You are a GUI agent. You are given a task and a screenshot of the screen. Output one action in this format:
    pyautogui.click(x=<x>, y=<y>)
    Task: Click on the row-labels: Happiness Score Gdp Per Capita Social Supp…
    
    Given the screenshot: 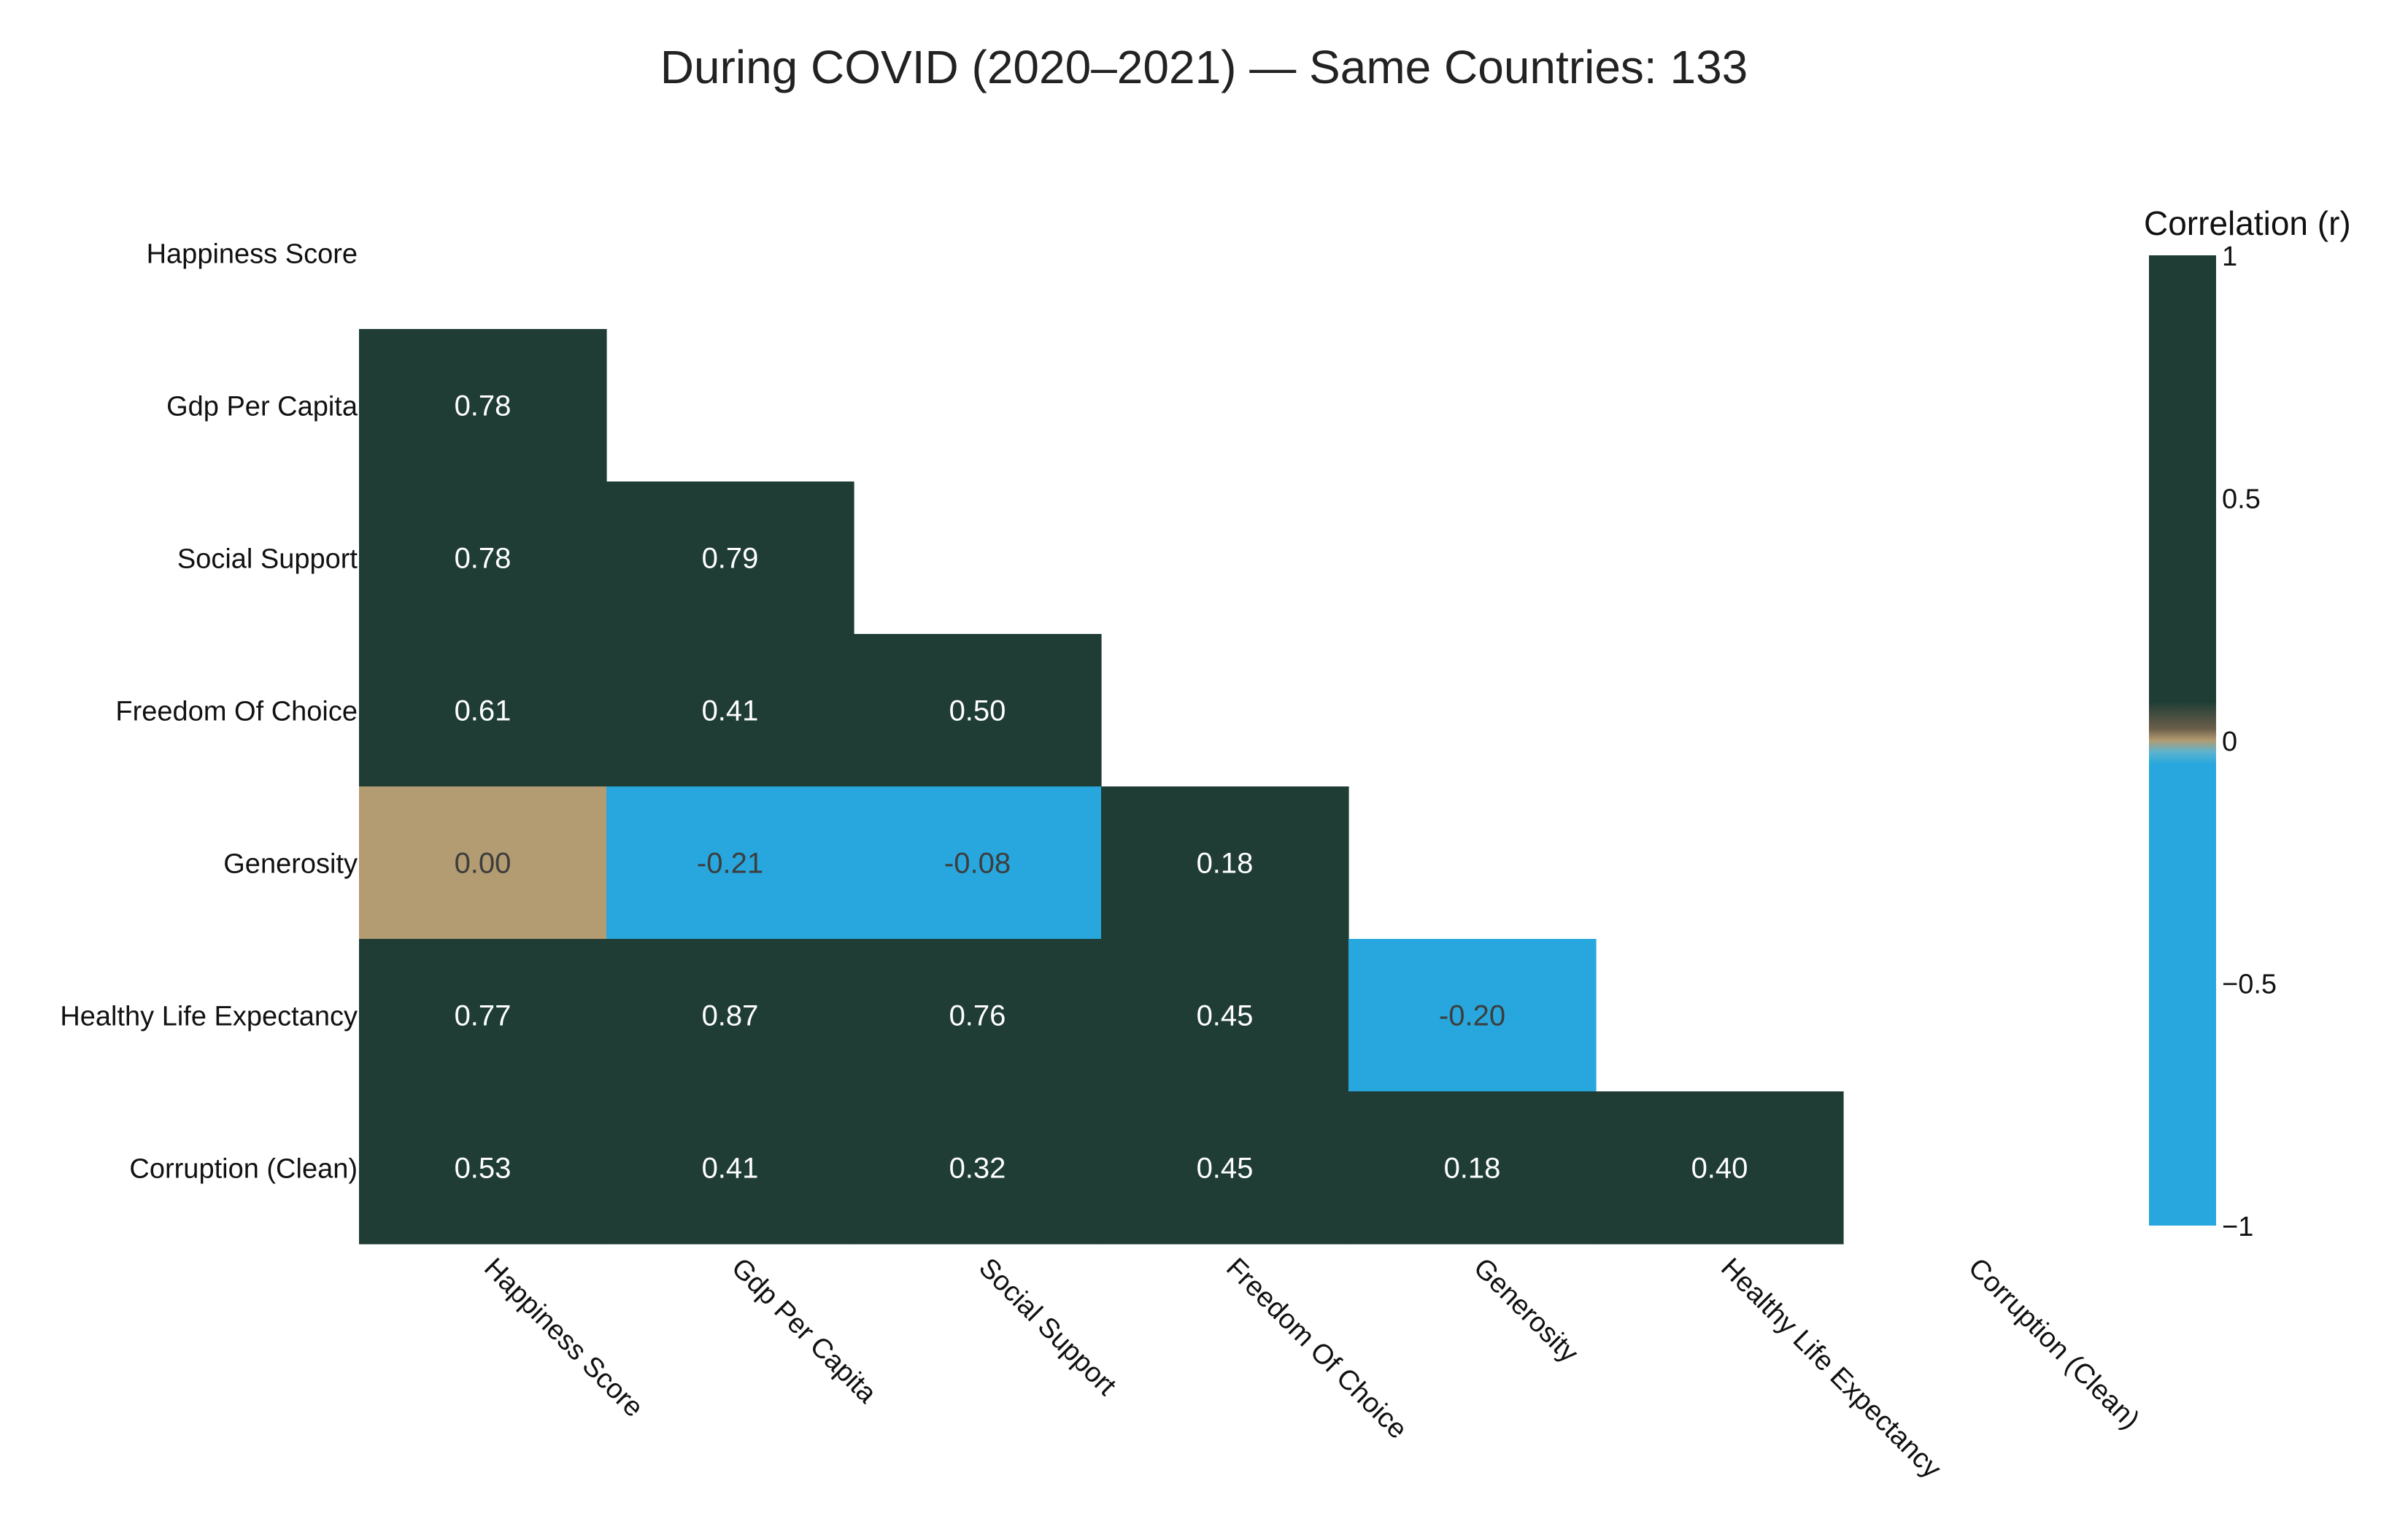 What is the action you would take?
    pyautogui.click(x=209, y=712)
    